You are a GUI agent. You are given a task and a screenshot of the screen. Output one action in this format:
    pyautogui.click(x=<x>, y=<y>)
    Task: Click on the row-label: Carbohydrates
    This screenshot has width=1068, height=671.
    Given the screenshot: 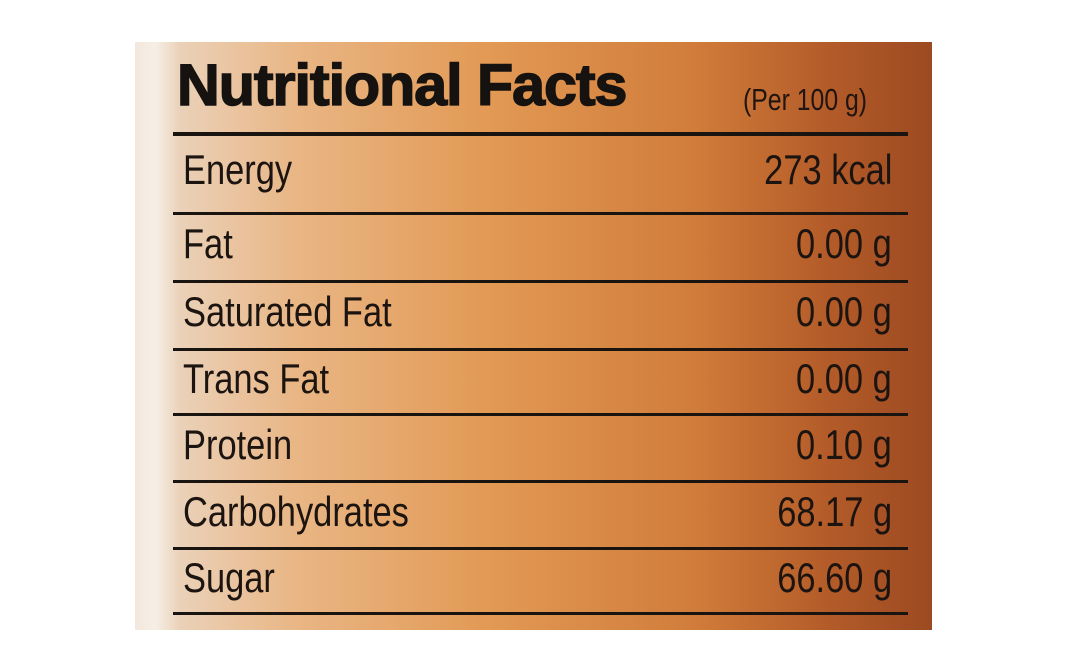 What is the action you would take?
    pyautogui.click(x=296, y=511)
    